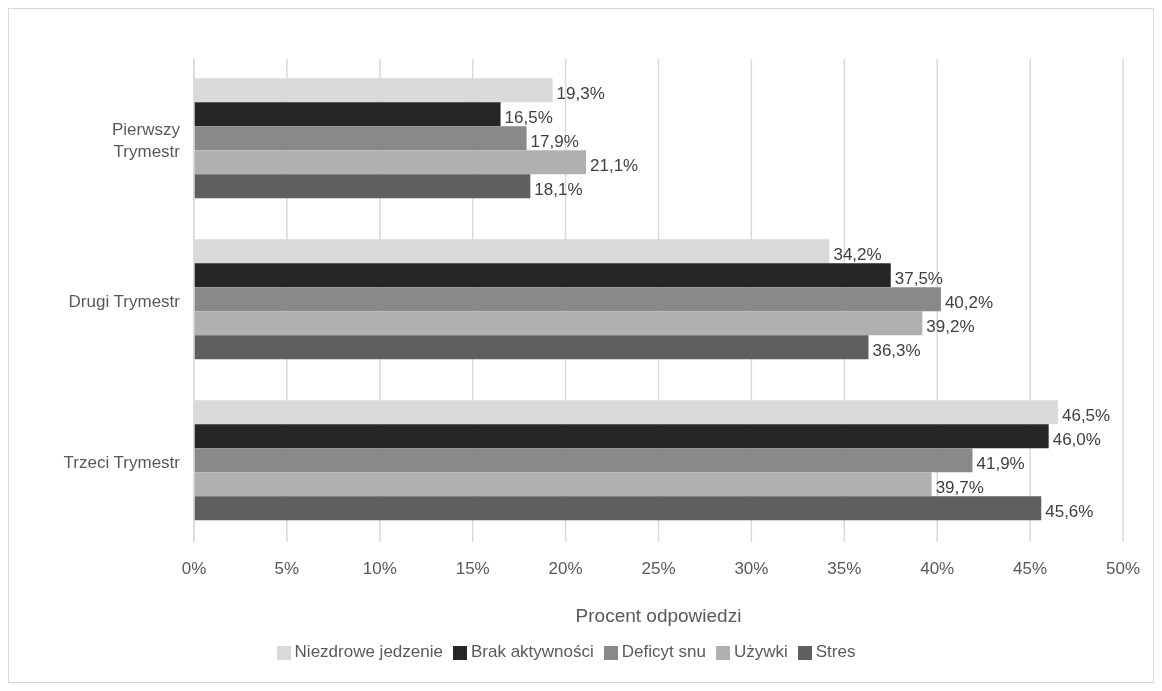 The width and height of the screenshot is (1162, 691). Describe the element at coordinates (959, 488) in the screenshot. I see `data-label: 39,7%` at that location.